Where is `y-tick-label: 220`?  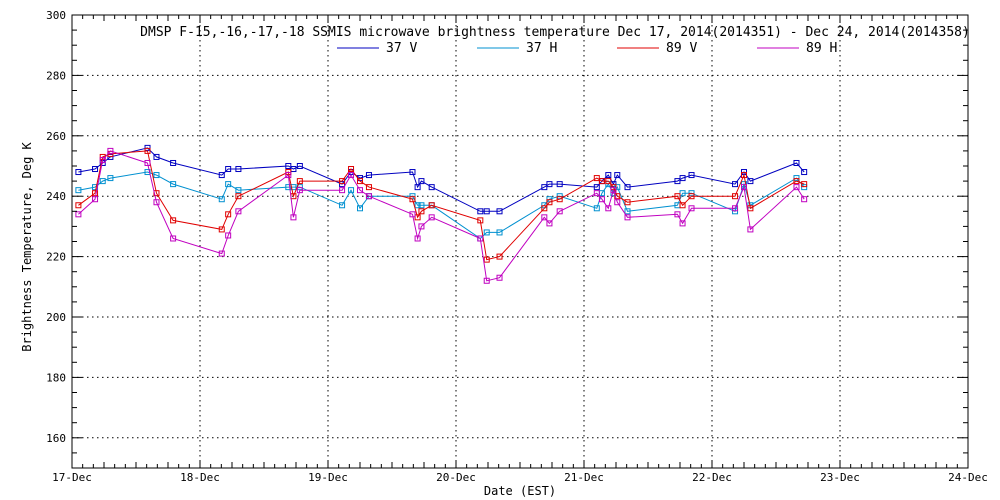
y-tick-label: 220 is located at coordinates (56, 257).